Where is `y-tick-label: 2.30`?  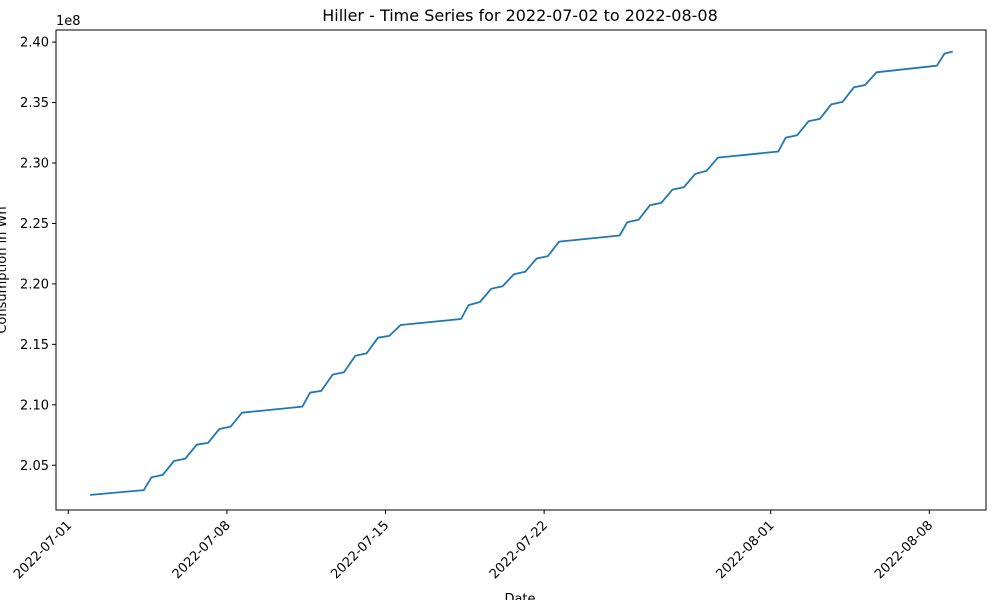 y-tick-label: 2.30 is located at coordinates (34, 163).